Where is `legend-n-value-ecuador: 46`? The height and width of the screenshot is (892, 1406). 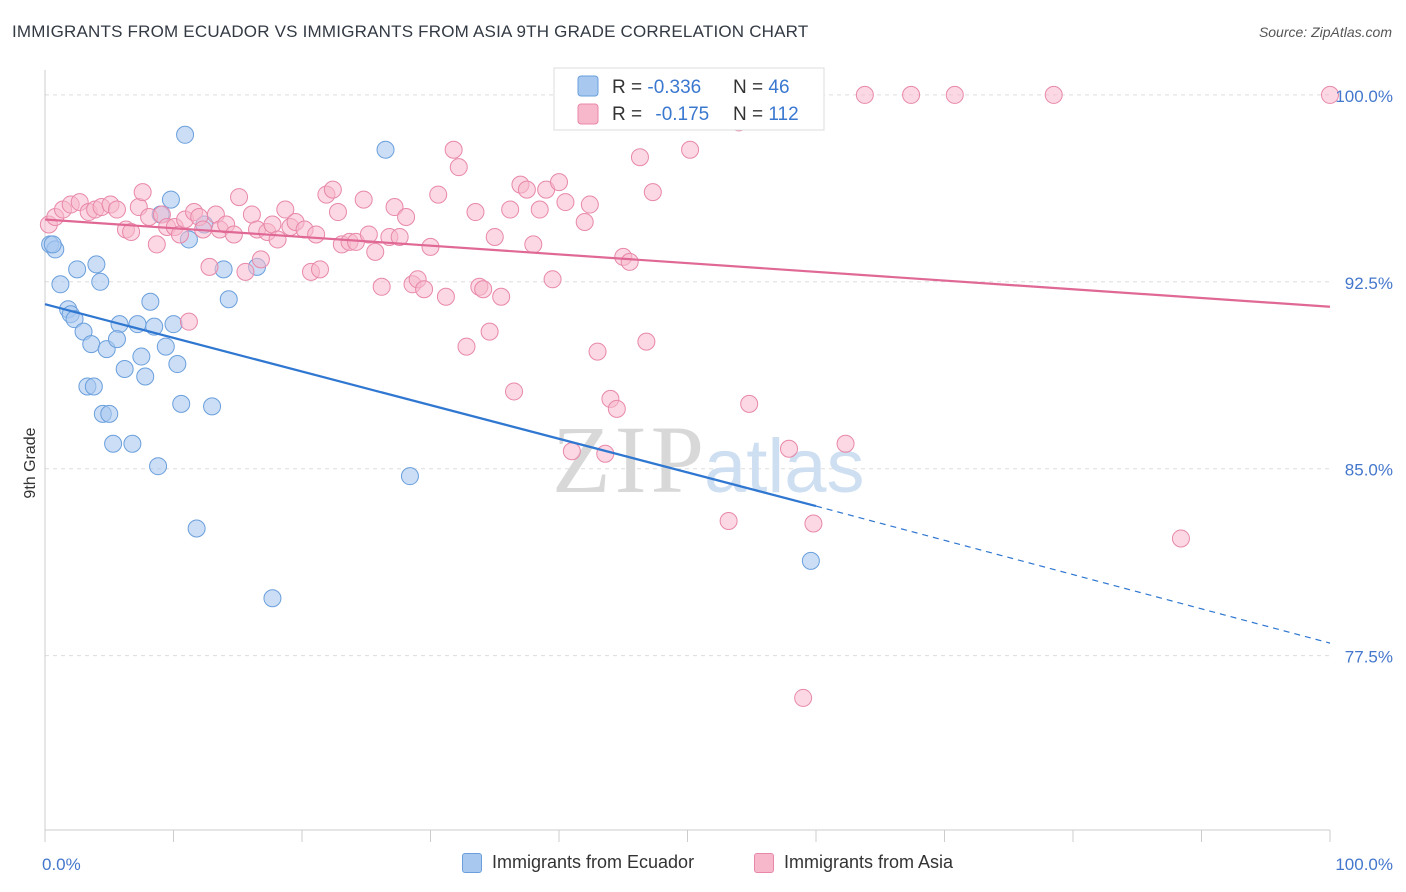
legend-n-value-ecuador: 46 is located at coordinates (778, 87).